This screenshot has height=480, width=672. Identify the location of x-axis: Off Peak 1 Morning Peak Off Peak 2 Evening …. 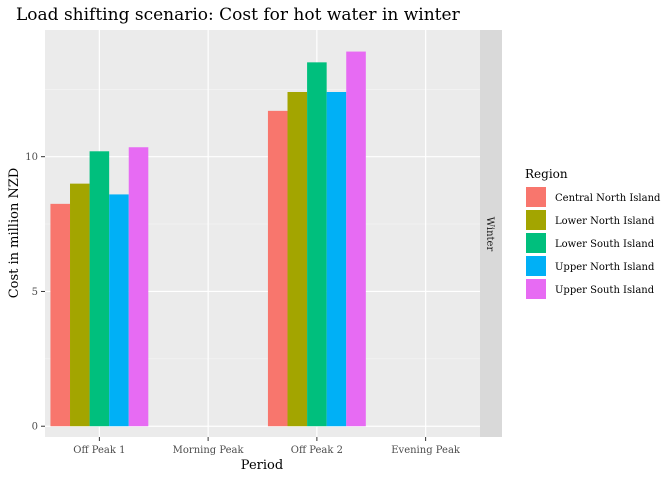
(267, 446).